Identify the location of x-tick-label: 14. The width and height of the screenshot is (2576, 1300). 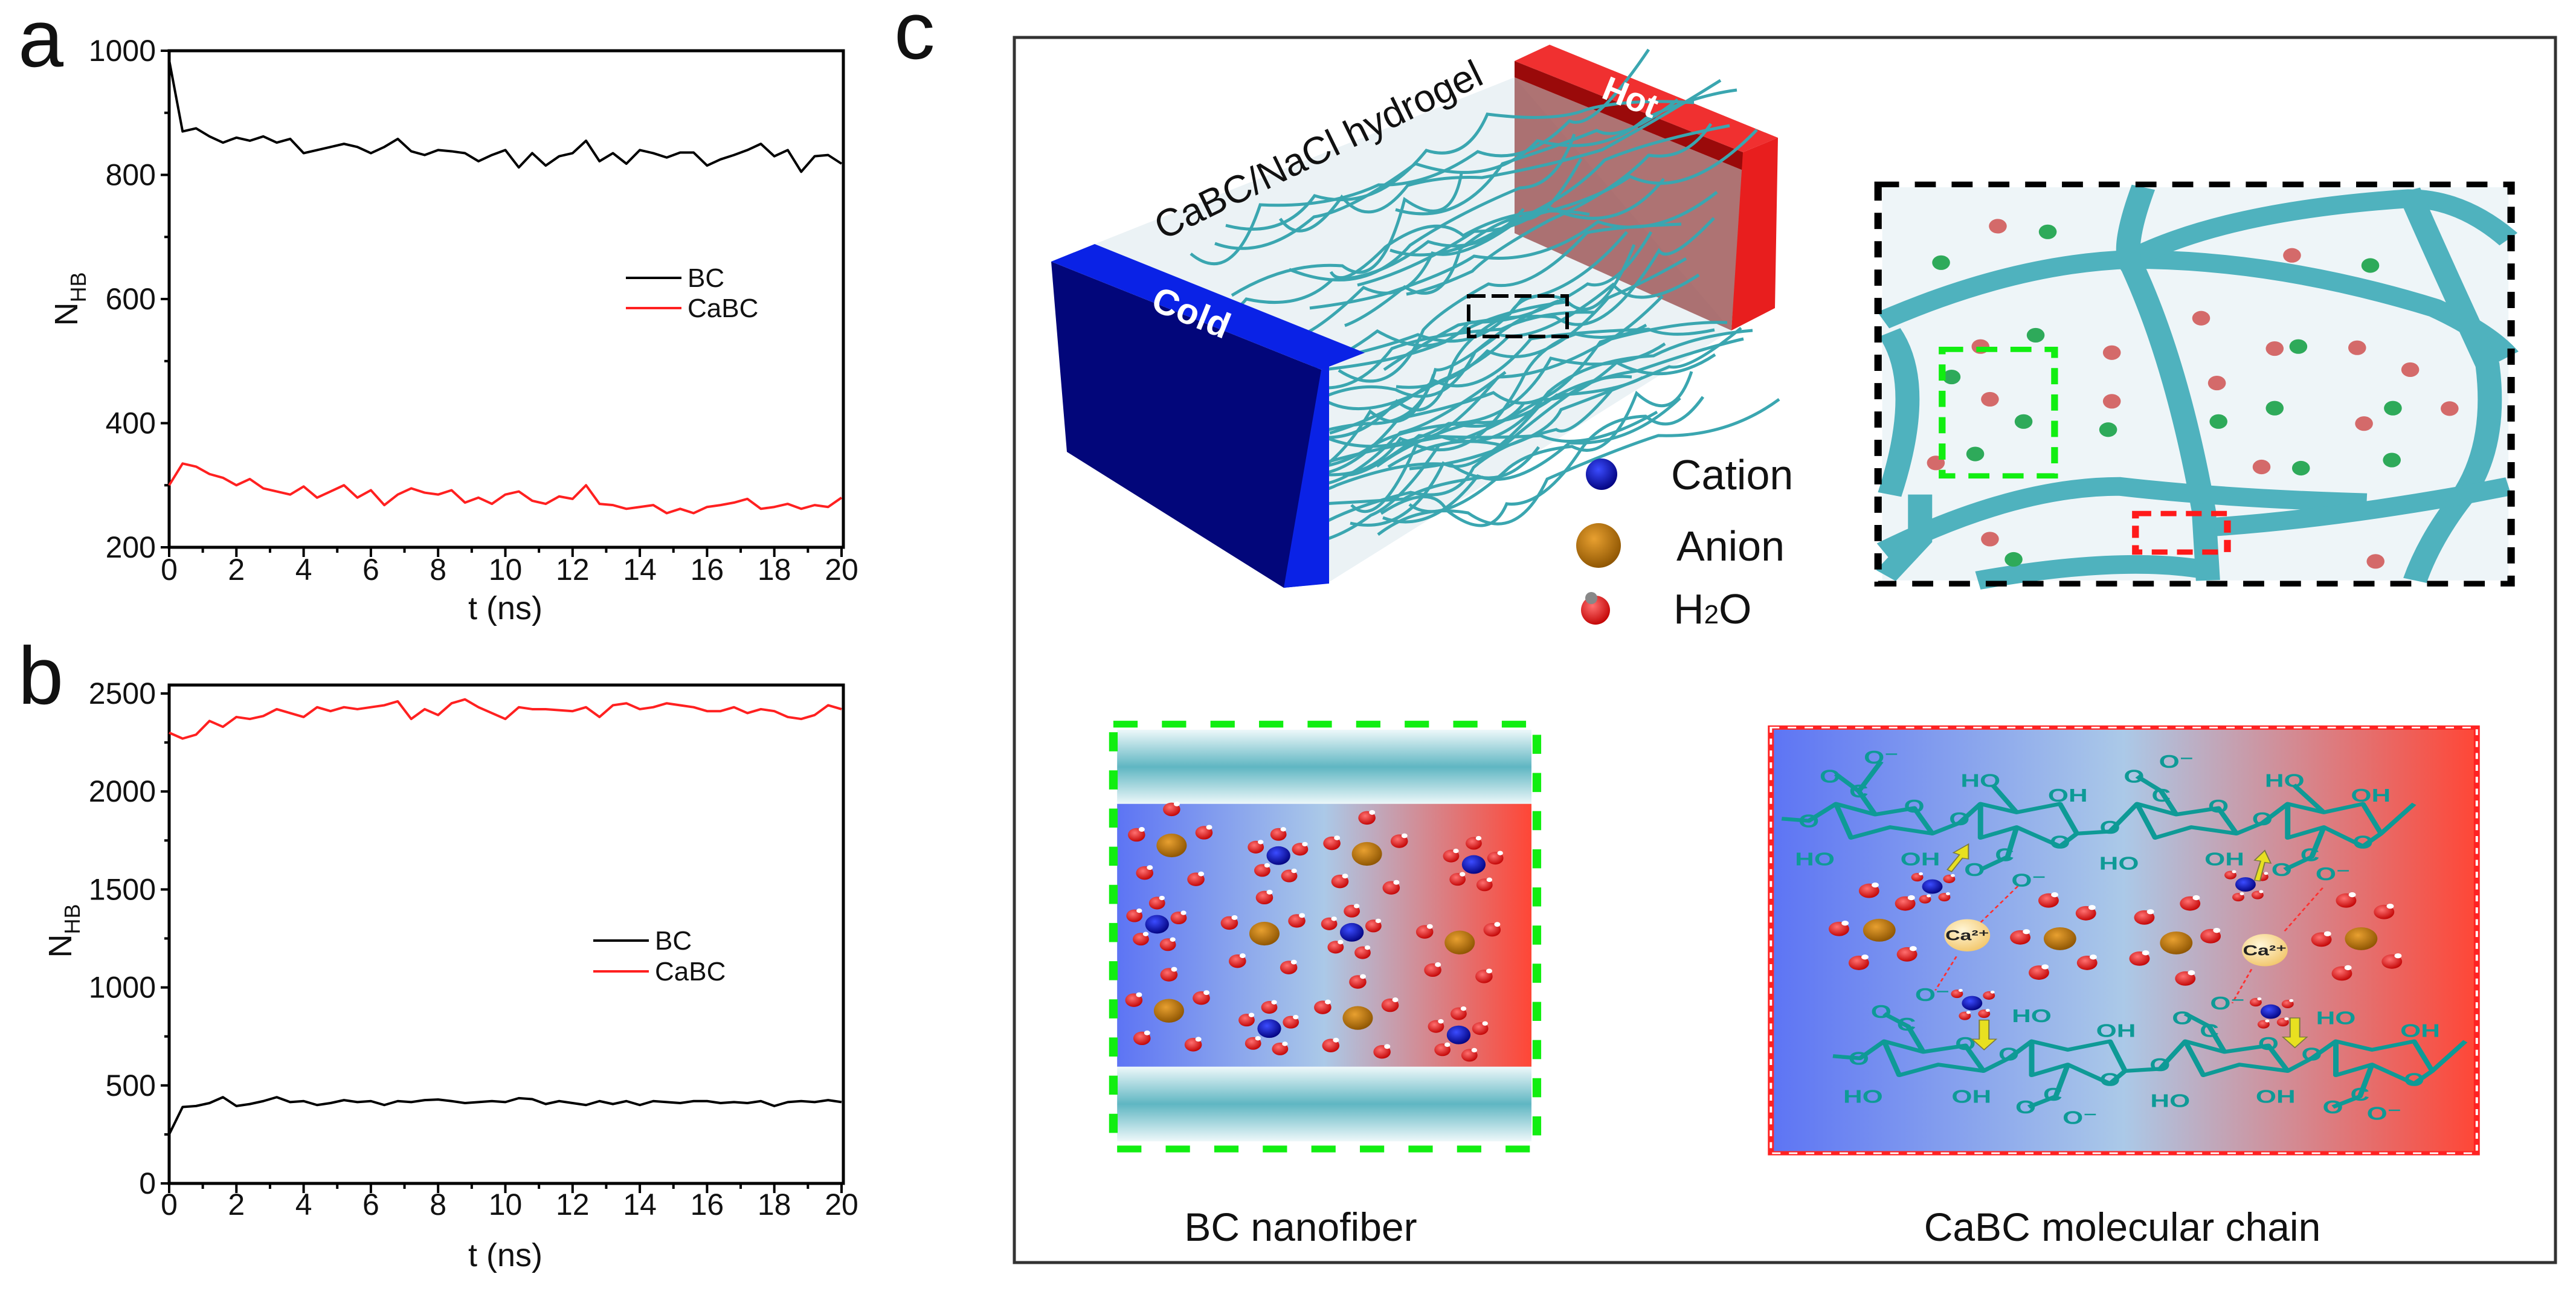
(640, 570).